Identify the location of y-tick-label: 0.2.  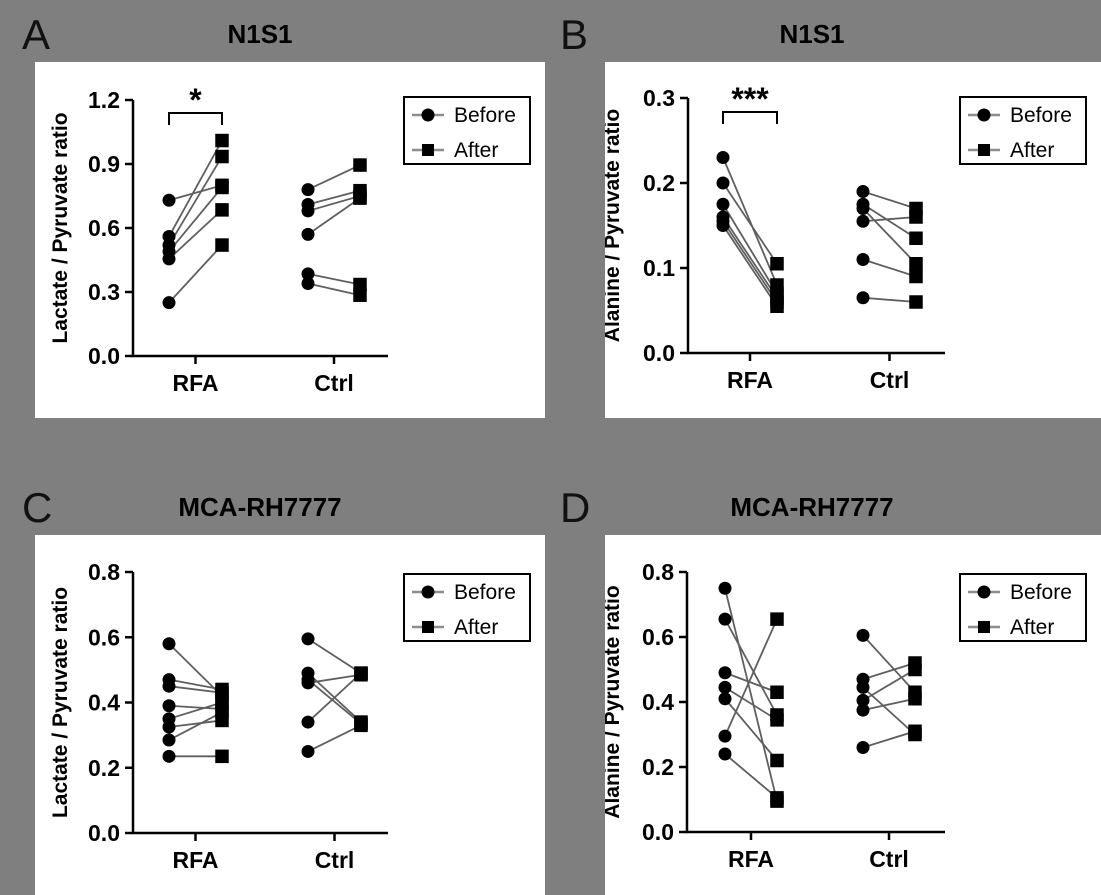
(658, 767).